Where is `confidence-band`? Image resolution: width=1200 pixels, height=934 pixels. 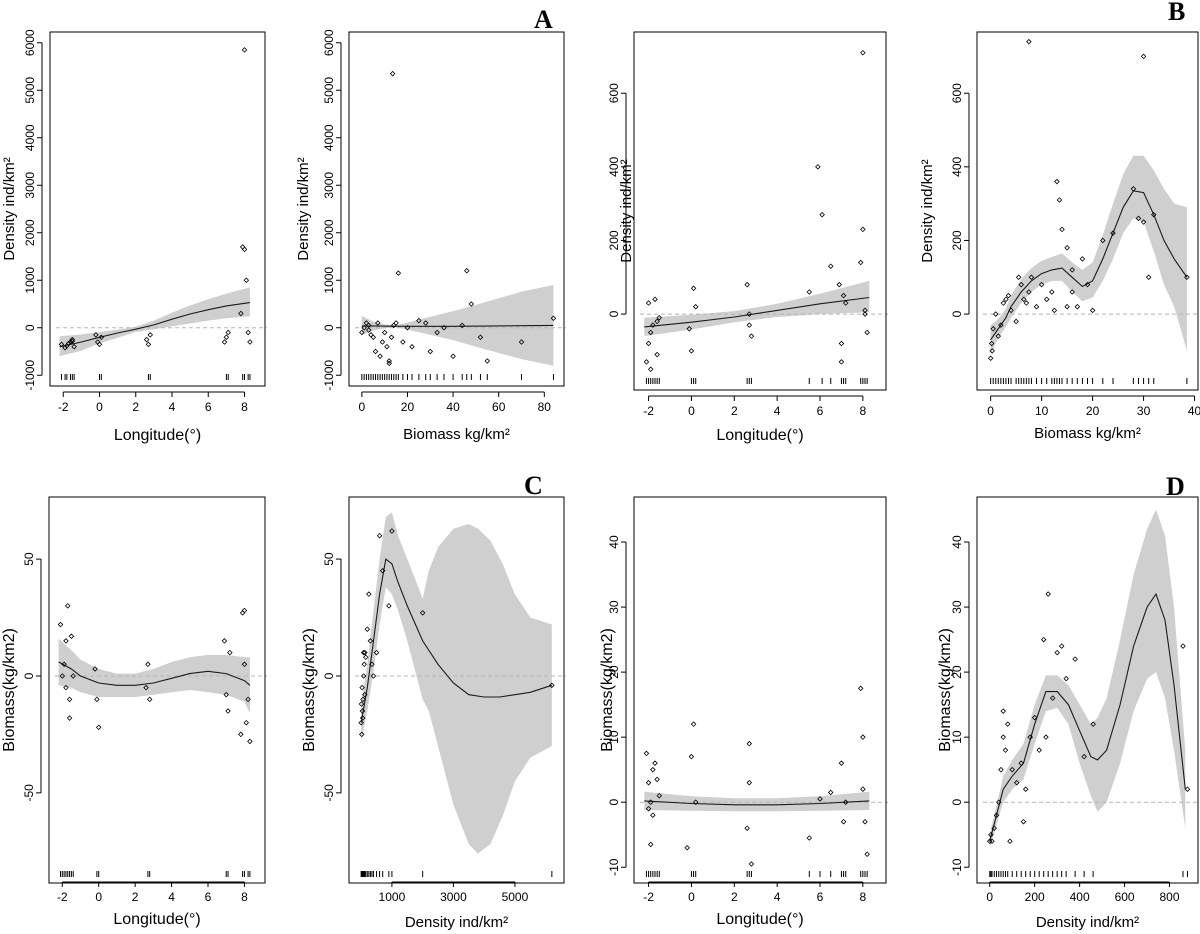 confidence-band is located at coordinates (456, 683).